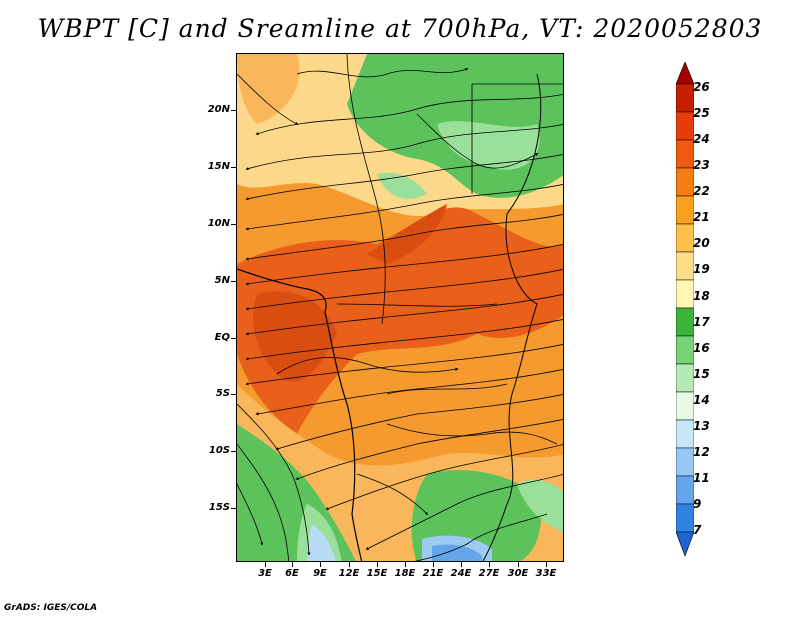 The width and height of the screenshot is (800, 618). Describe the element at coordinates (349, 573) in the screenshot. I see `lon-label: 12E` at that location.